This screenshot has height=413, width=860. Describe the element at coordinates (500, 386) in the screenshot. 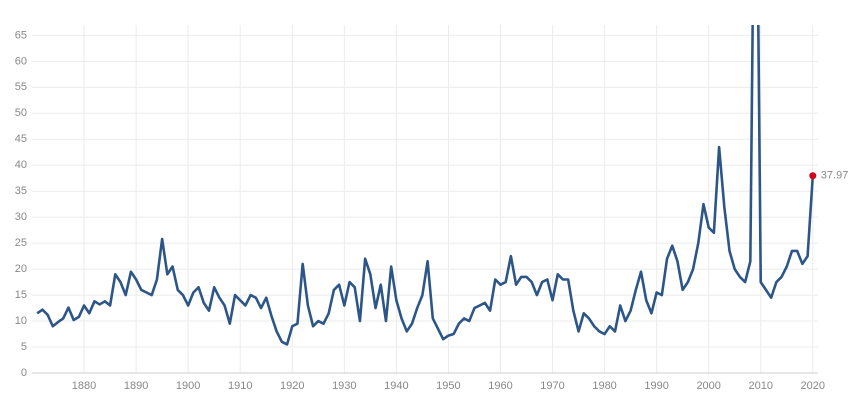

I see `x-tick-label: 1960` at that location.